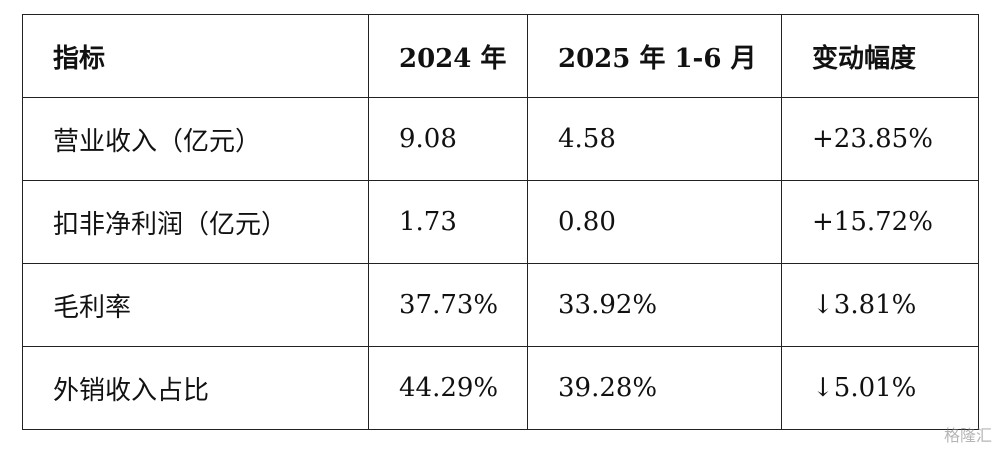  What do you see at coordinates (448, 388) in the screenshot?
I see `table-cell: 44.29%` at bounding box center [448, 388].